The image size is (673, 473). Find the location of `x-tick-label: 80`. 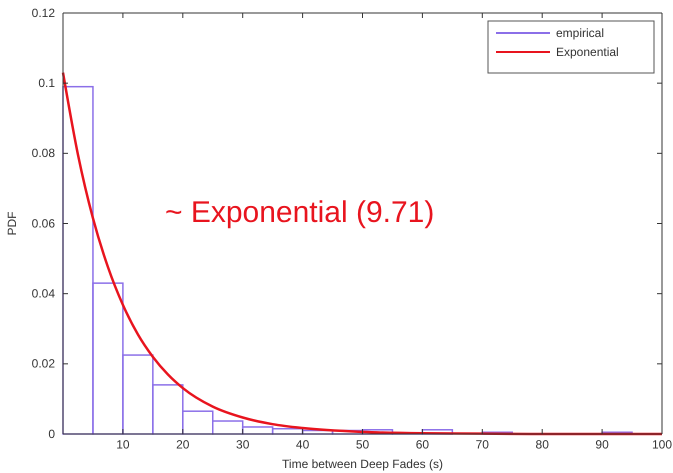

x-tick-label: 80 is located at coordinates (543, 445).